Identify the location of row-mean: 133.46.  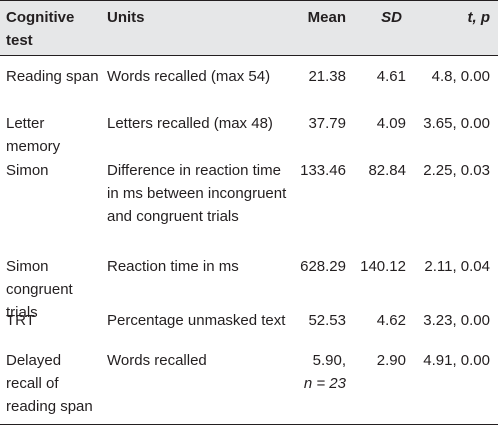
(323, 170).